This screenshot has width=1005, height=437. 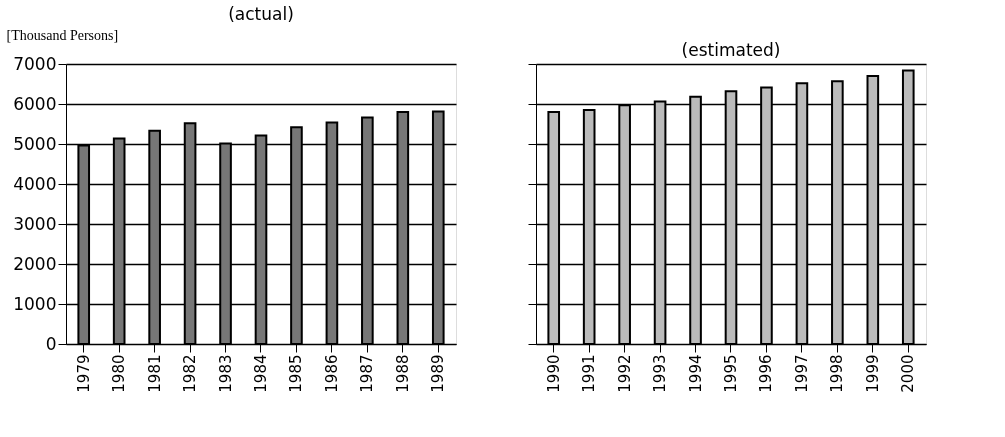 I want to click on y-tick-label: 3000, so click(x=35, y=223).